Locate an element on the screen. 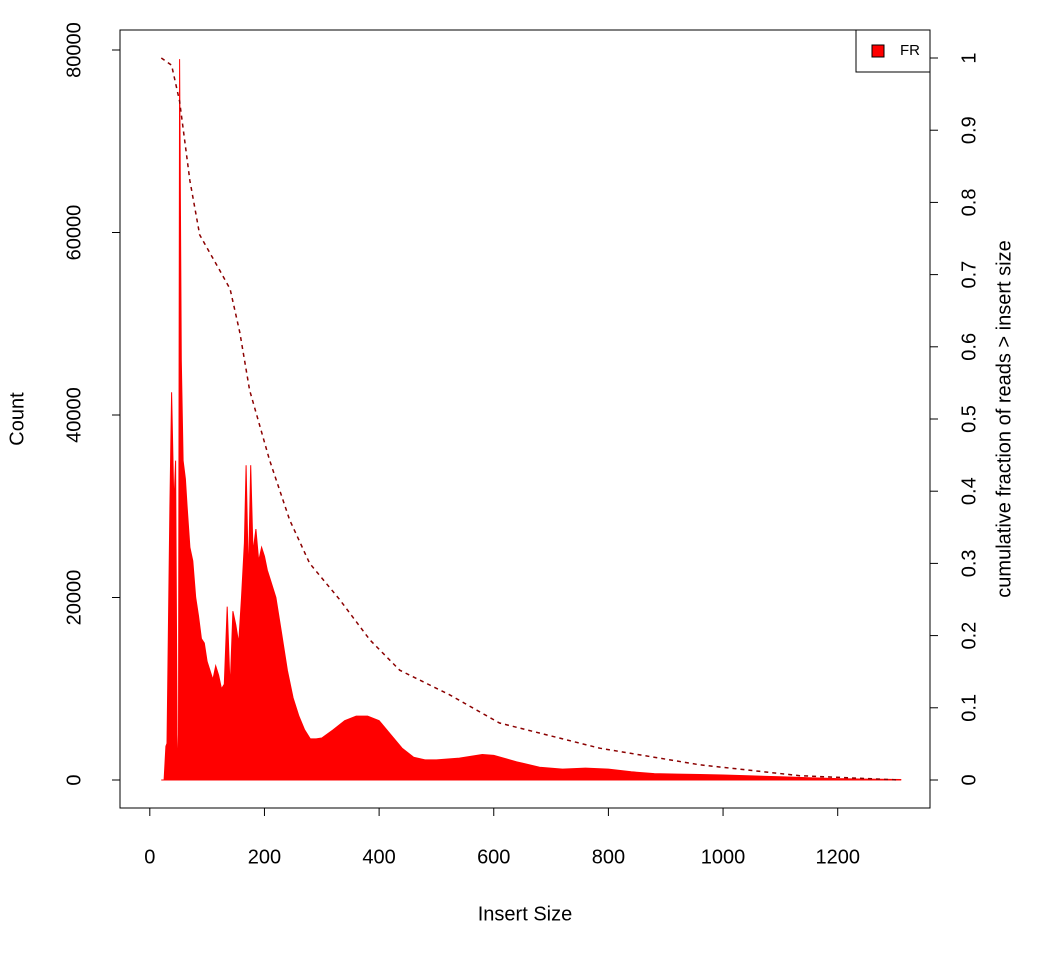 This screenshot has height=960, width=1050. x-tick-label: 800 is located at coordinates (608, 857).